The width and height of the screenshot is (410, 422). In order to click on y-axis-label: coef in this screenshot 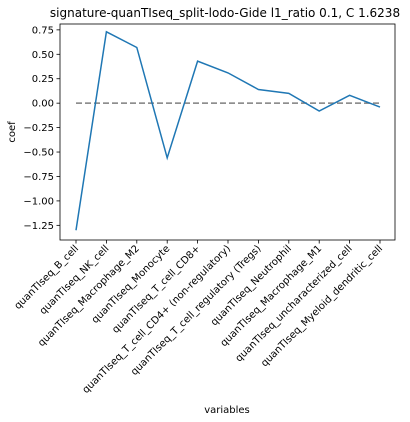, I will do `click(12, 132)`.